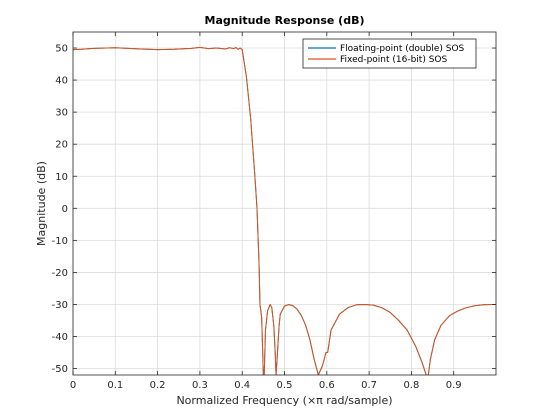 The image size is (560, 420). I want to click on legend-box, so click(389, 53).